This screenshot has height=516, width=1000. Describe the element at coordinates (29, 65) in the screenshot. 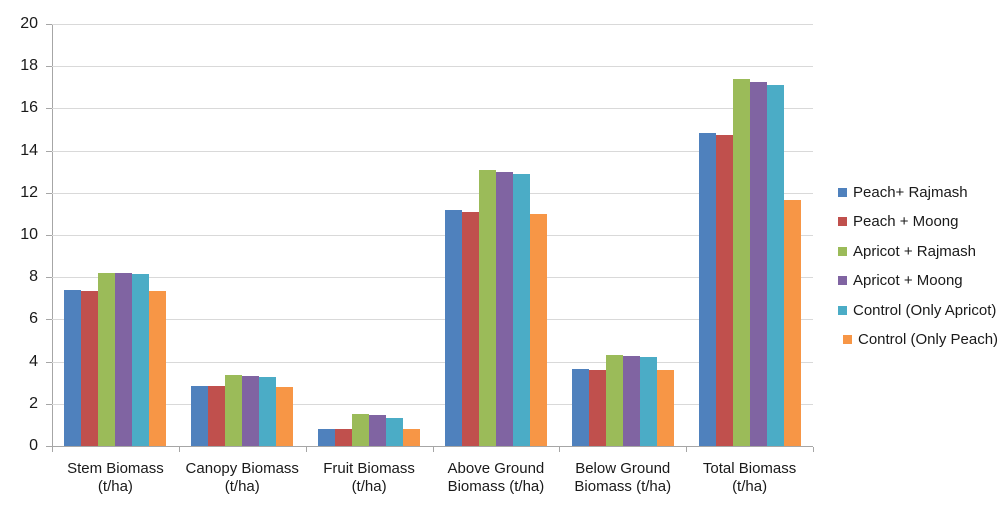

I see `y-tick-label: 18` at that location.